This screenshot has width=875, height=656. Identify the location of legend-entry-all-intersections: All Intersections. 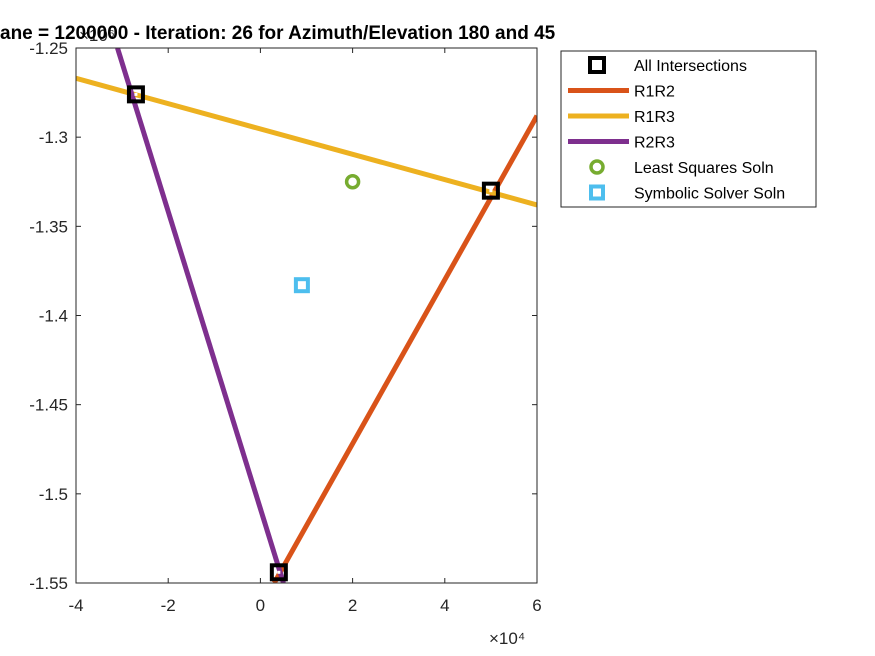
(667, 65).